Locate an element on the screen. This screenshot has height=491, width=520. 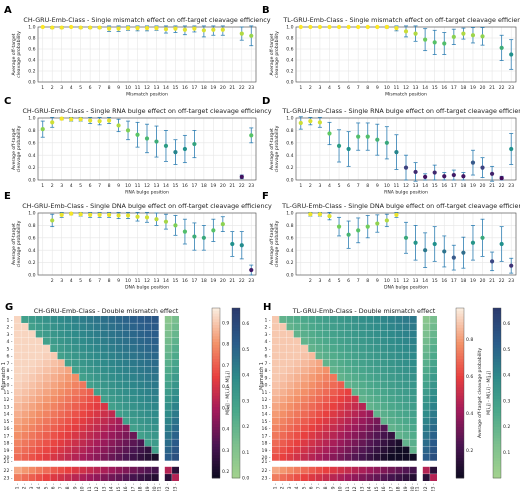
col-label: 18 - is located at coordinates (399, 487).